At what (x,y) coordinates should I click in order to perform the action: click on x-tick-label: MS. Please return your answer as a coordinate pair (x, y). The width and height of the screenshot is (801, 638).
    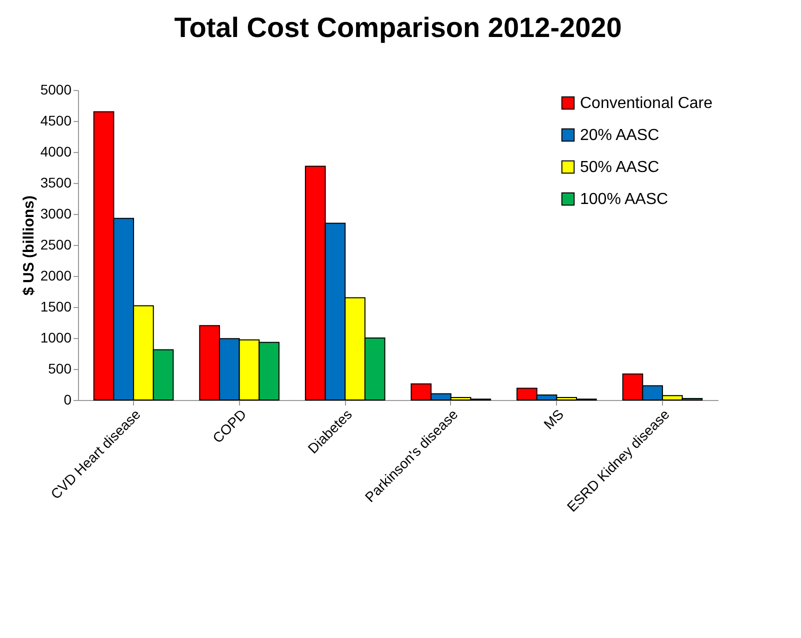
    Looking at the image, I should click on (553, 419).